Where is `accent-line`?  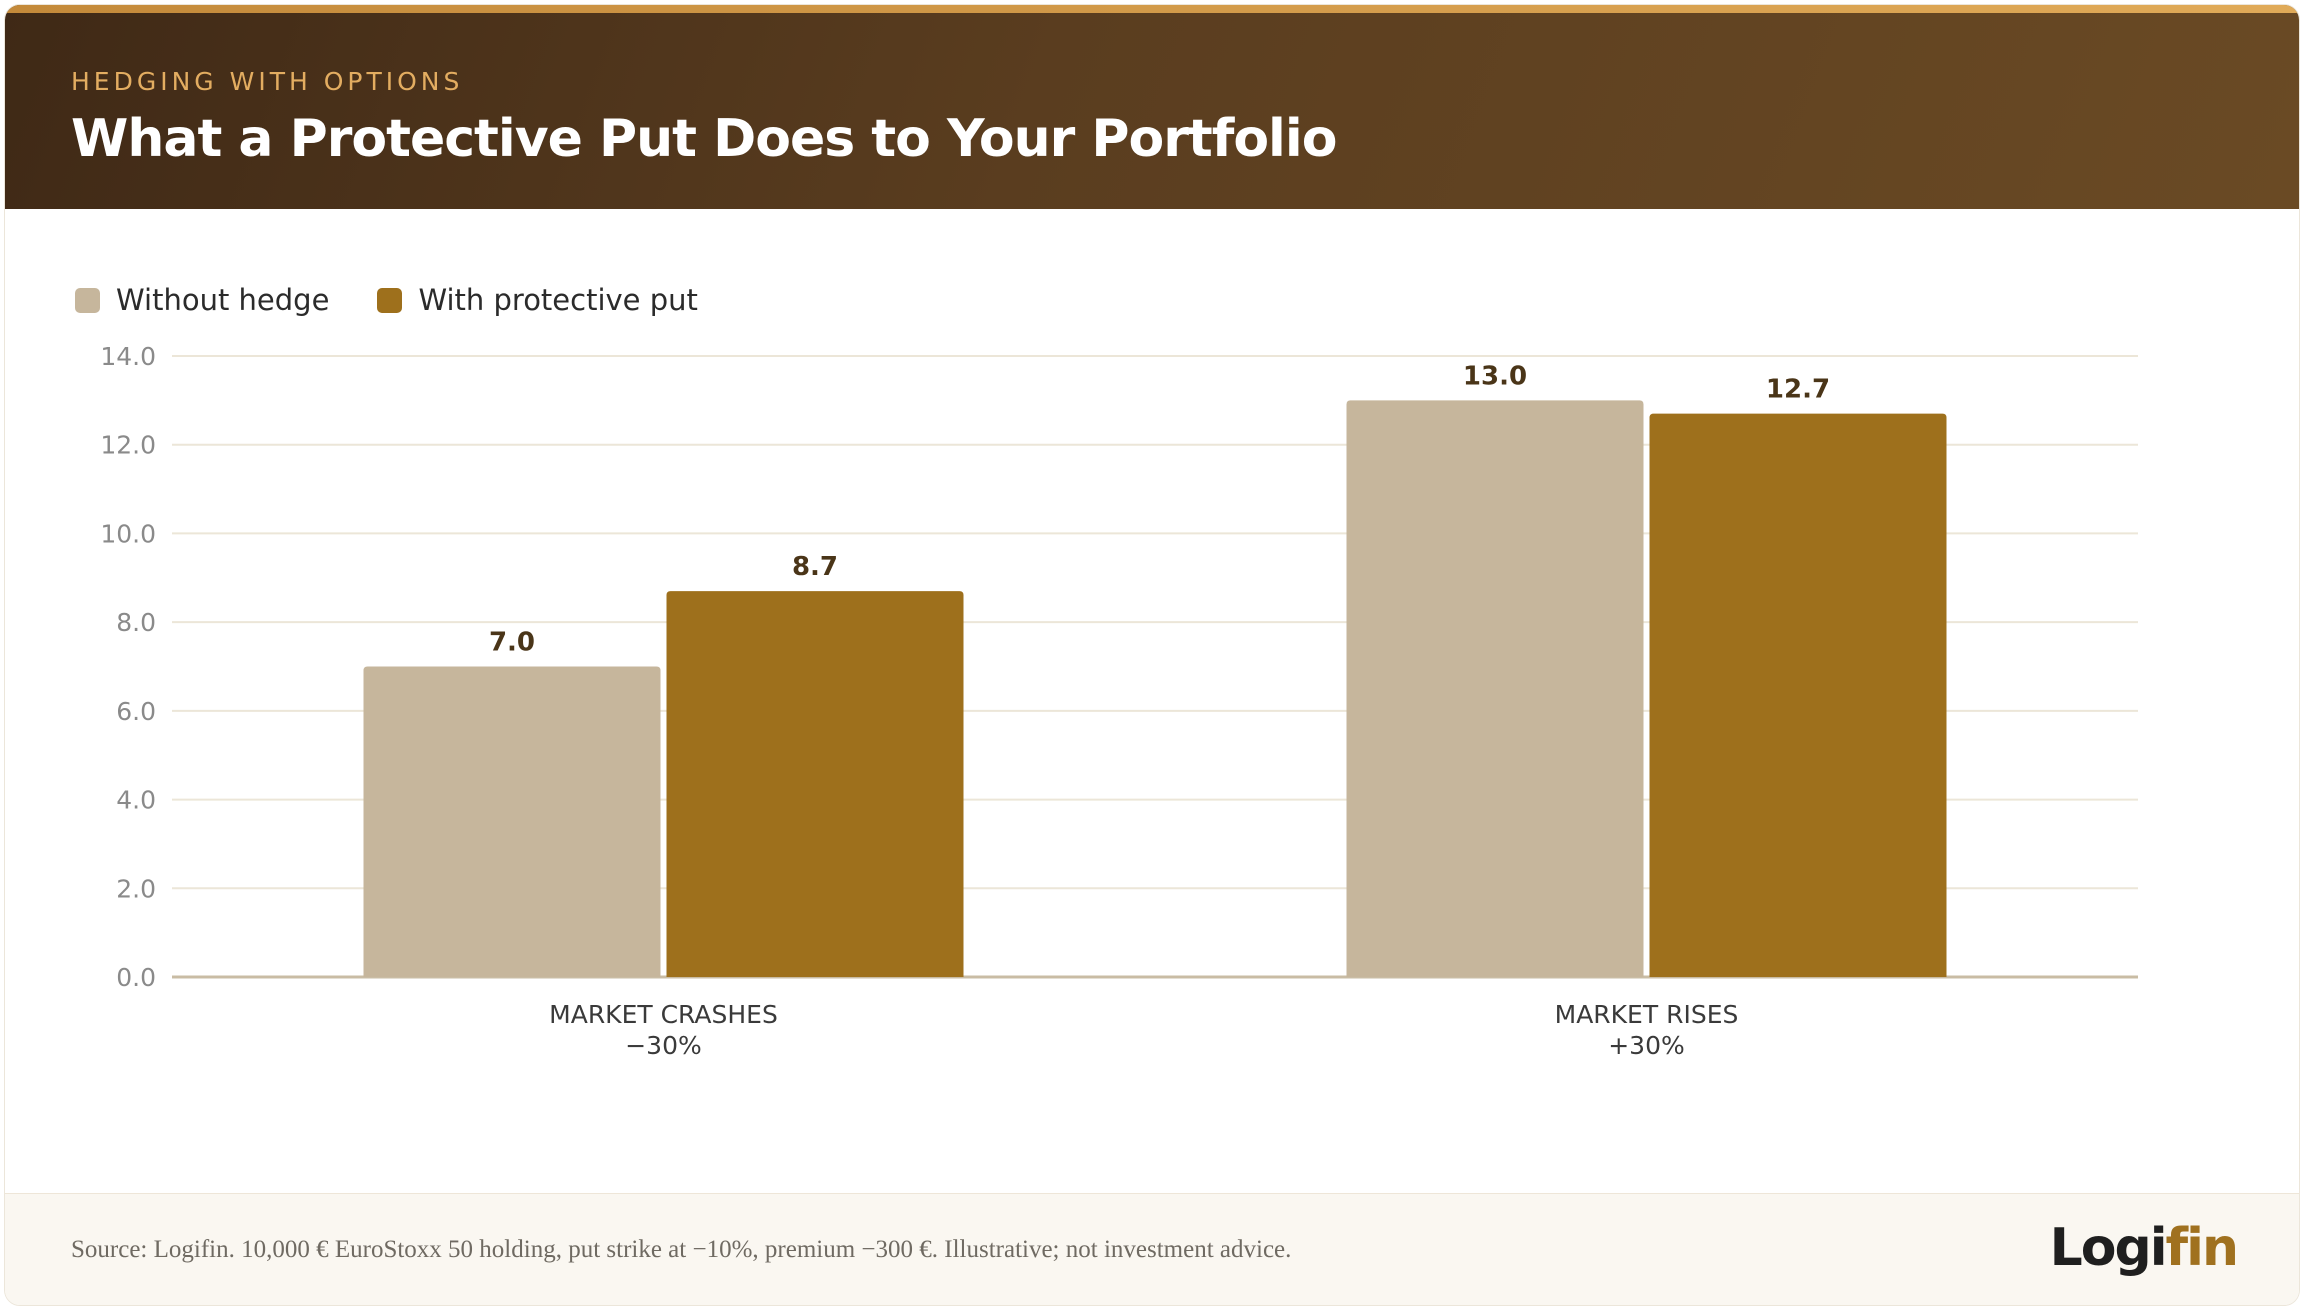
accent-line is located at coordinates (1152, 9).